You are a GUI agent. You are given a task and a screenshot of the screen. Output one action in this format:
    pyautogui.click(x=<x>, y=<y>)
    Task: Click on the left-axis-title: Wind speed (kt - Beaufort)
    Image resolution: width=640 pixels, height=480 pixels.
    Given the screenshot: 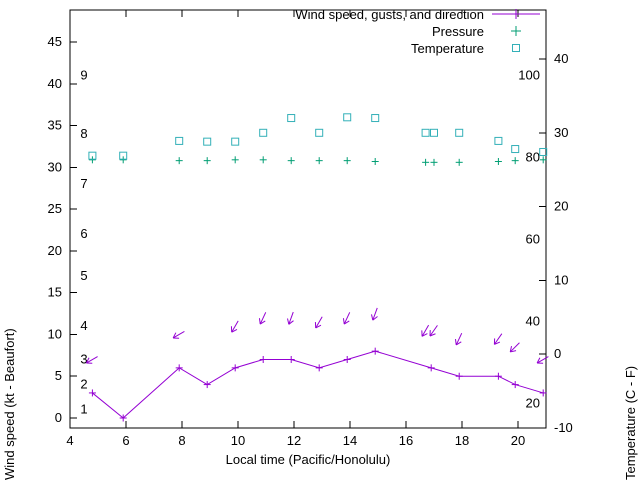 What is the action you would take?
    pyautogui.click(x=9, y=404)
    